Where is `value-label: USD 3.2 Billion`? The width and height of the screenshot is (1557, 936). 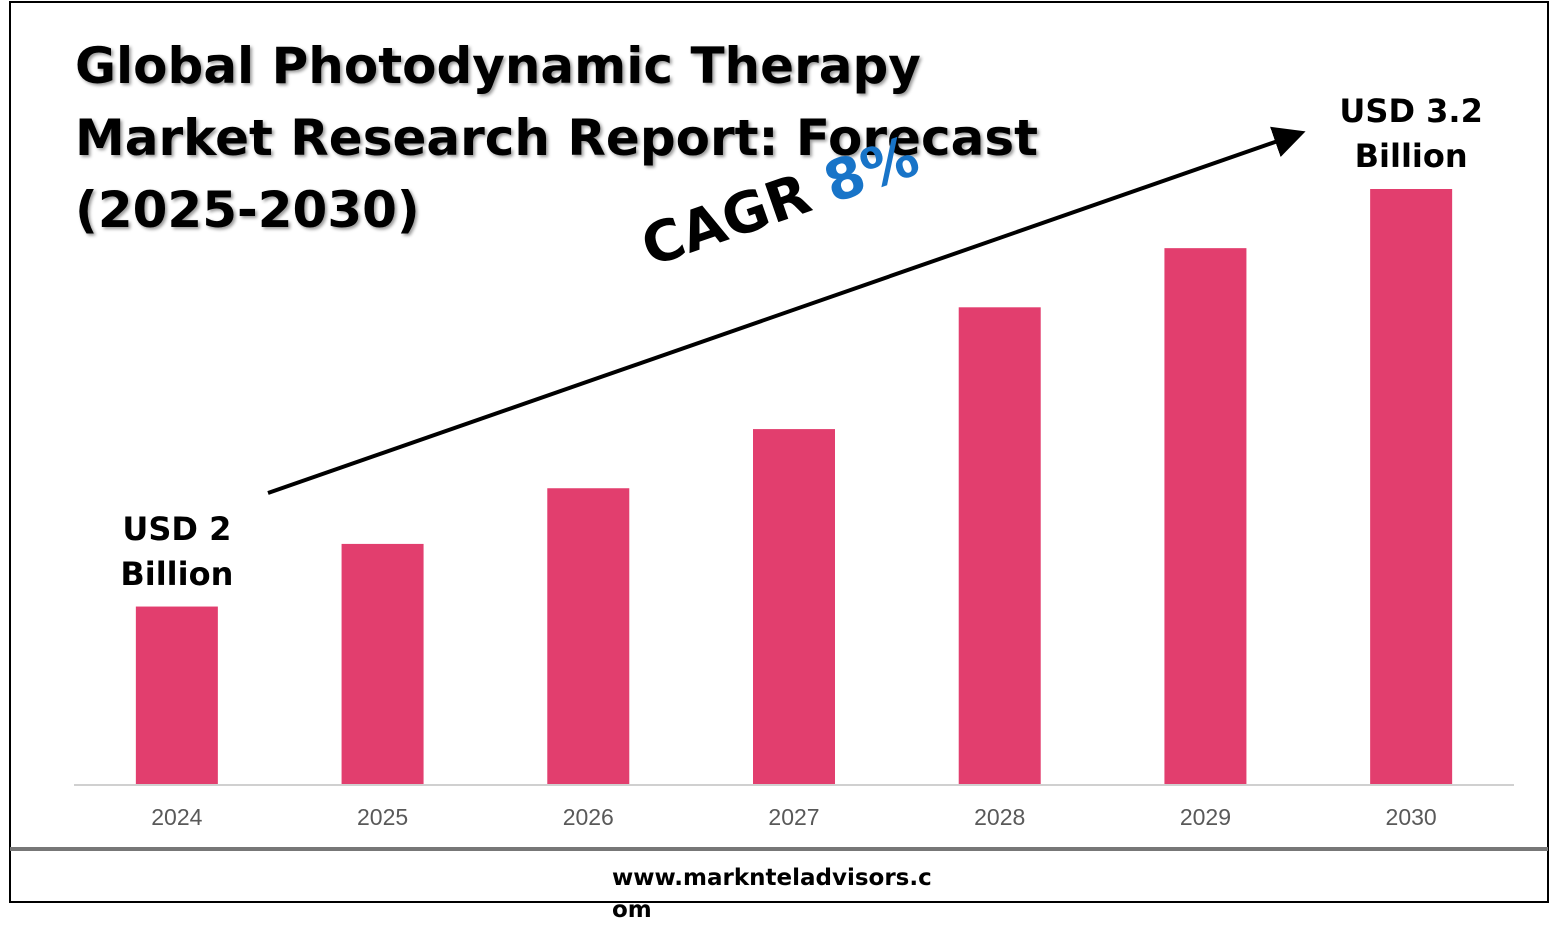
value-label: USD 3.2 Billion is located at coordinates (1411, 133).